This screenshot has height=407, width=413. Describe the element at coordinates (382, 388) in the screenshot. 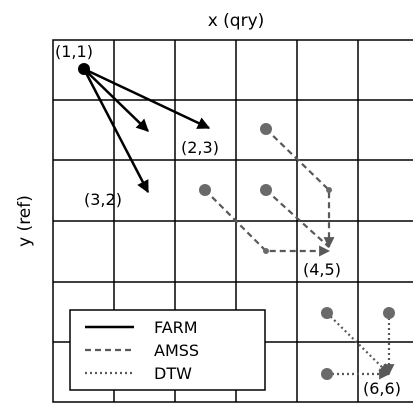

I see `label-6-6: (6,6)` at that location.